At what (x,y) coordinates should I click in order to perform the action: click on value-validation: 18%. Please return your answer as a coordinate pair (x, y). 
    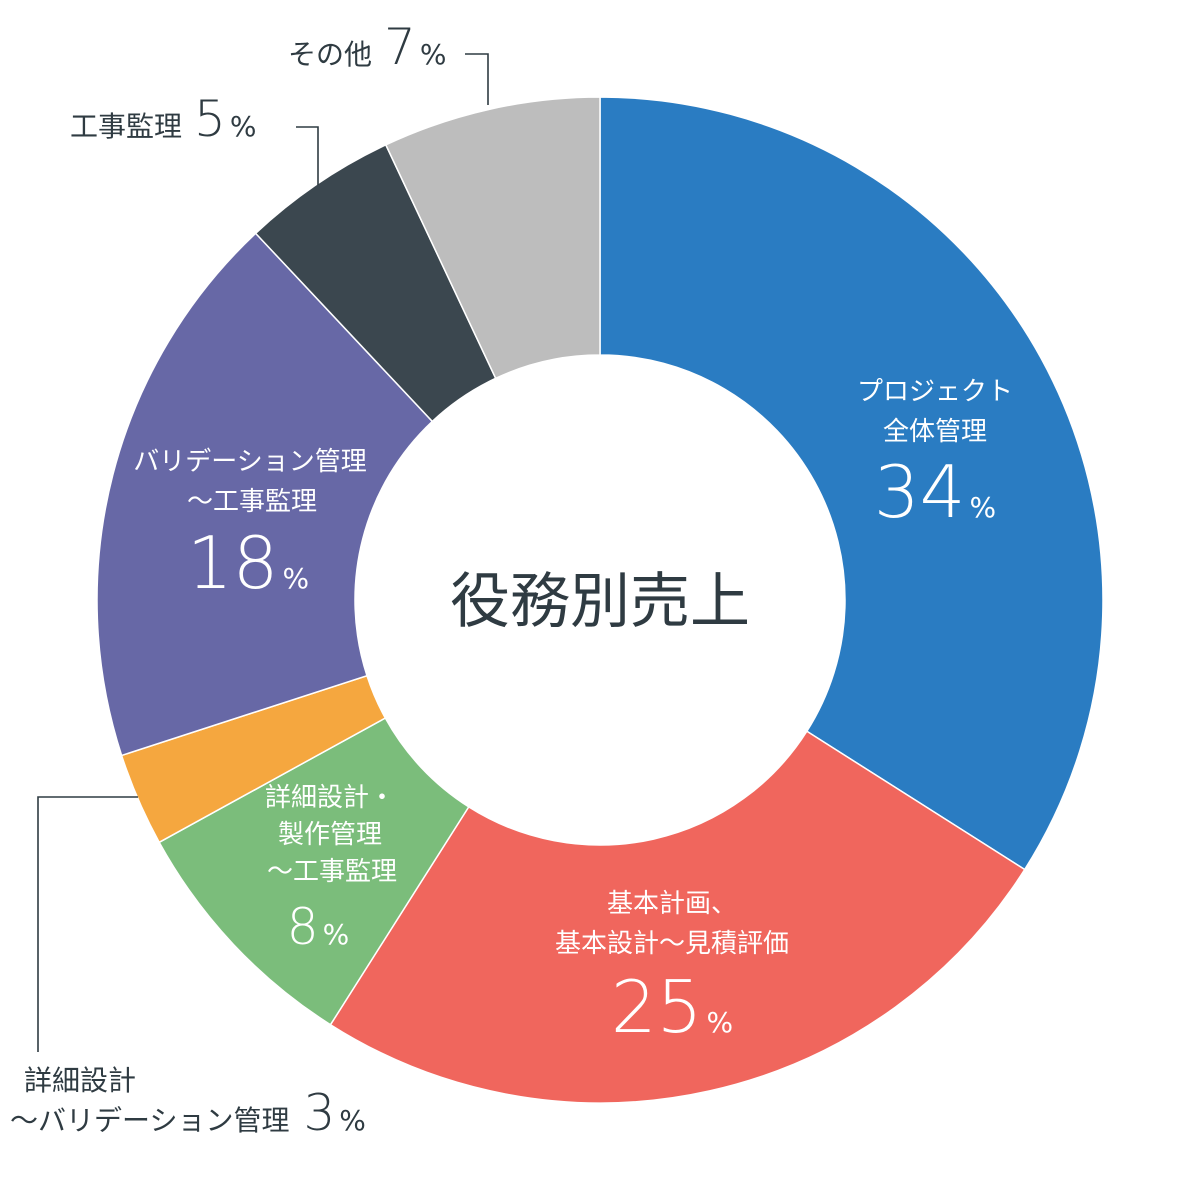
    Looking at the image, I should click on (248, 563).